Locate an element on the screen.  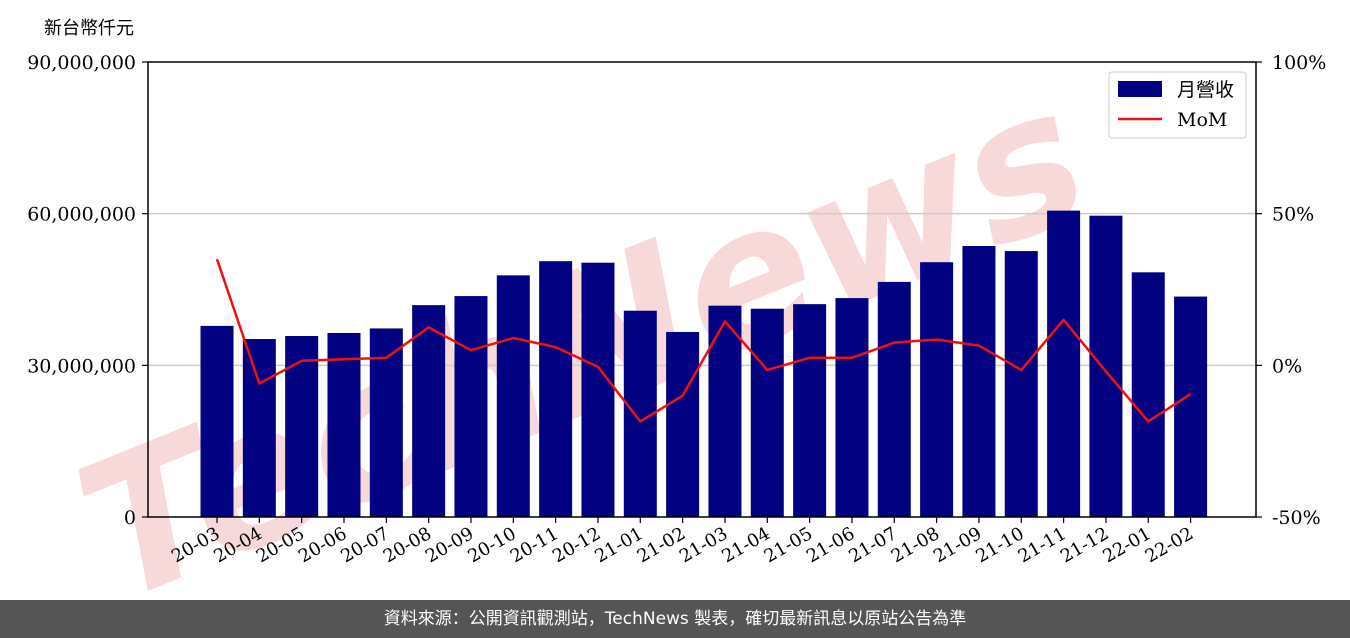
right-tick-label: 50% is located at coordinates (1293, 215).